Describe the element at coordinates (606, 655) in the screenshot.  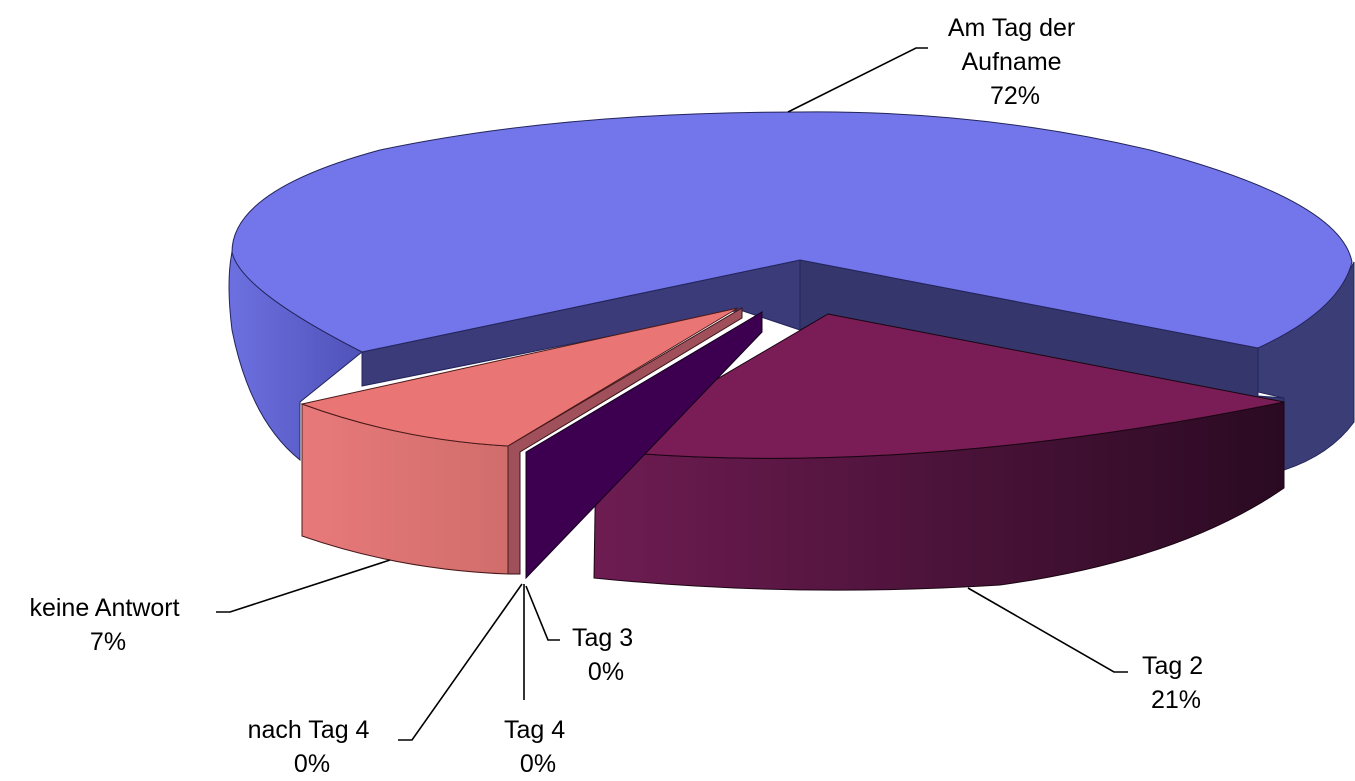
I see `label-tag-3: Tag 3 0%` at that location.